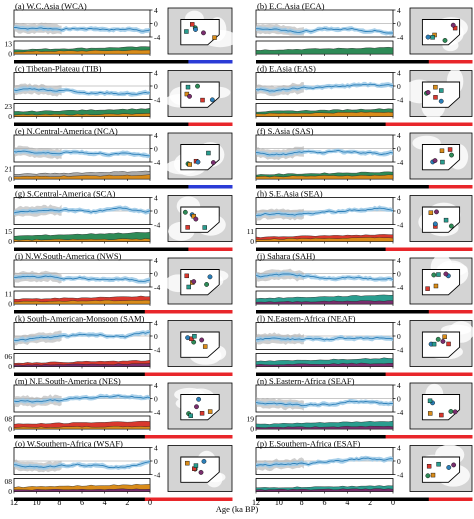  What do you see at coordinates (66, 131) in the screenshot?
I see `panel-title: (e) N.Central-America (NCA)` at bounding box center [66, 131].